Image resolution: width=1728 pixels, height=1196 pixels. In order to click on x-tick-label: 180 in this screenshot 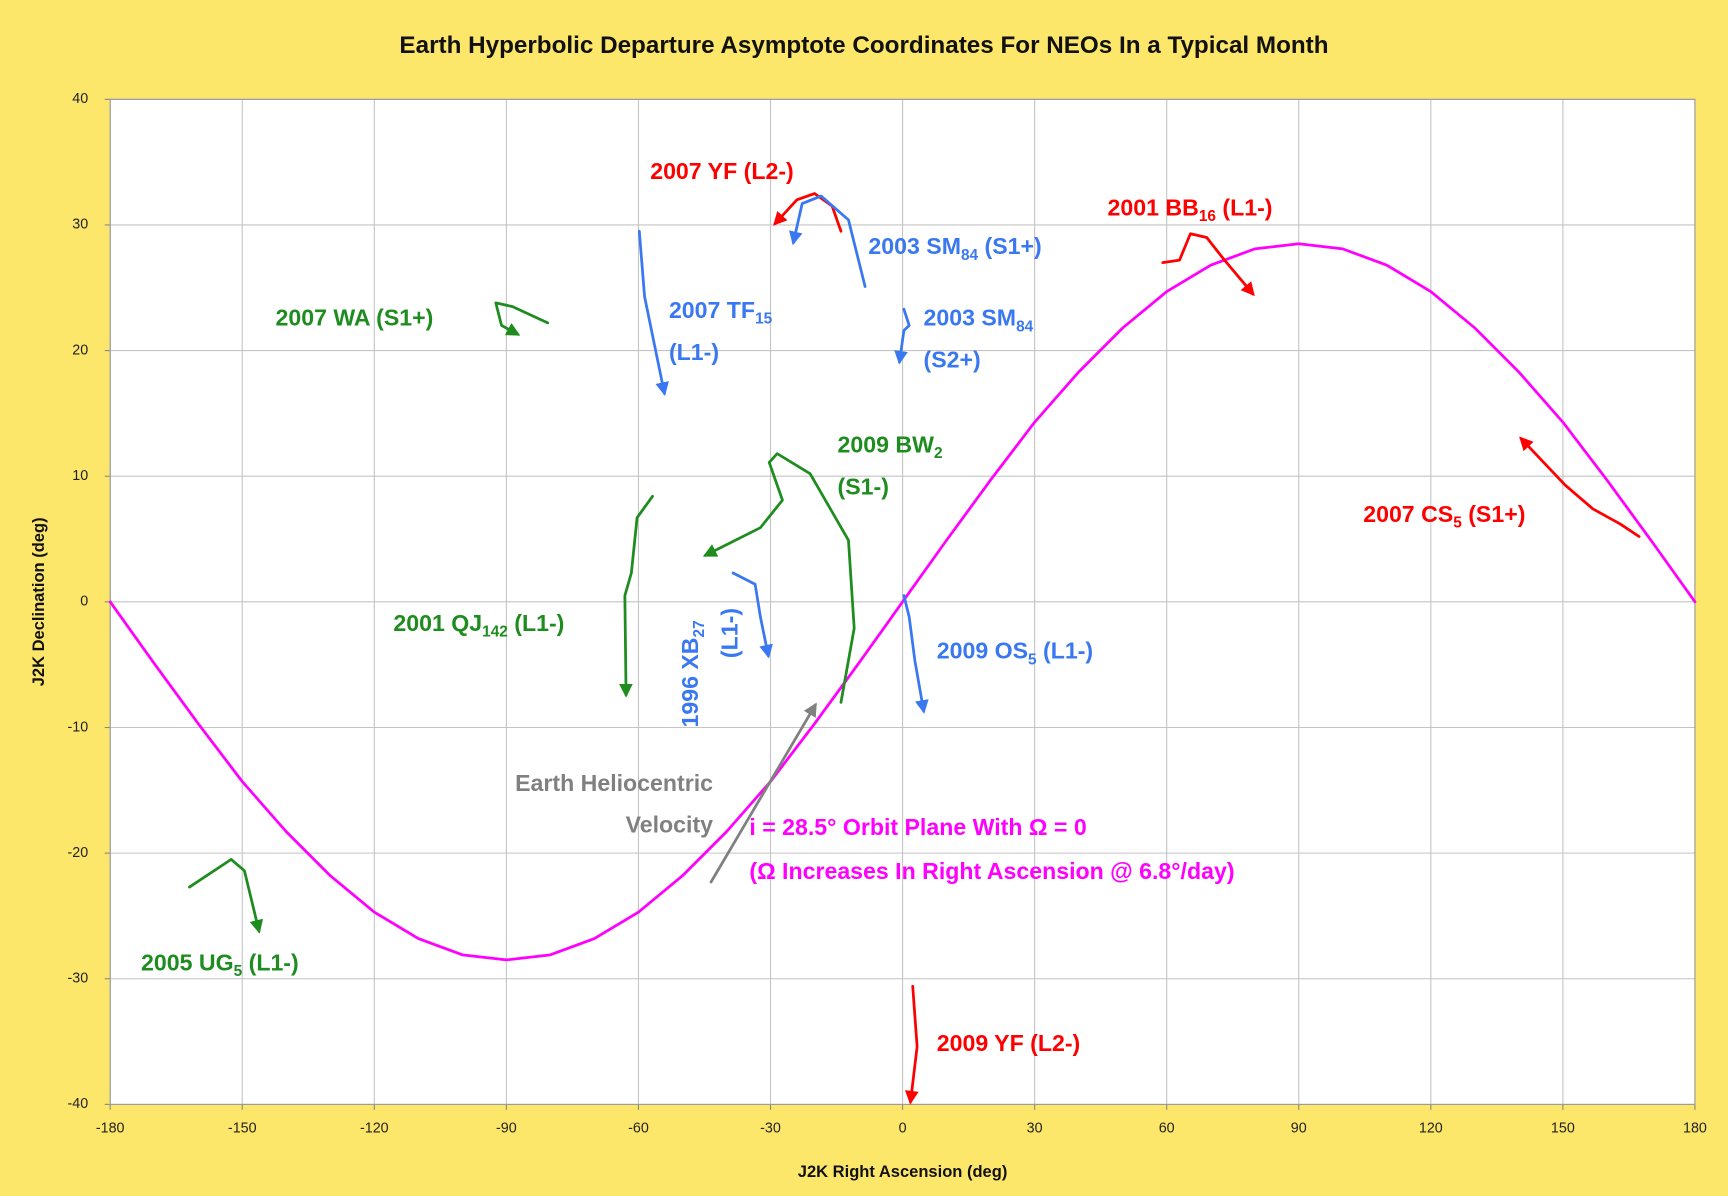, I will do `click(1695, 1128)`.